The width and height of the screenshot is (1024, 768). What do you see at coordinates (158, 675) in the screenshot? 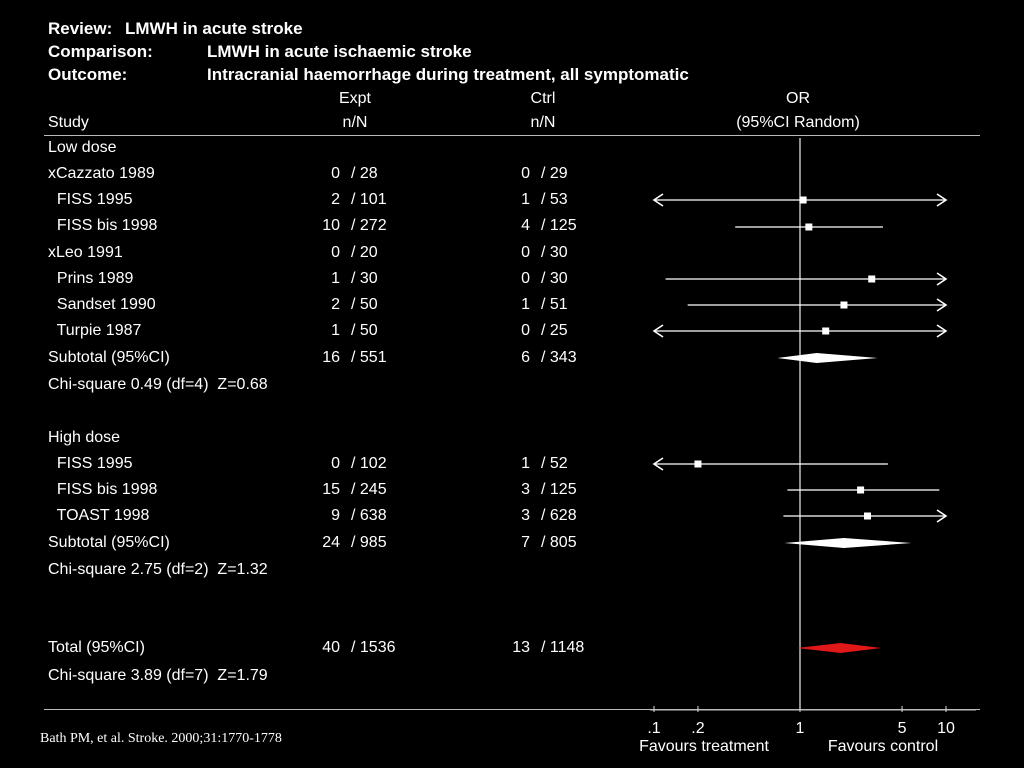
I see `row-label: Chi-square 3.89 (df=7) Z=1.79` at bounding box center [158, 675].